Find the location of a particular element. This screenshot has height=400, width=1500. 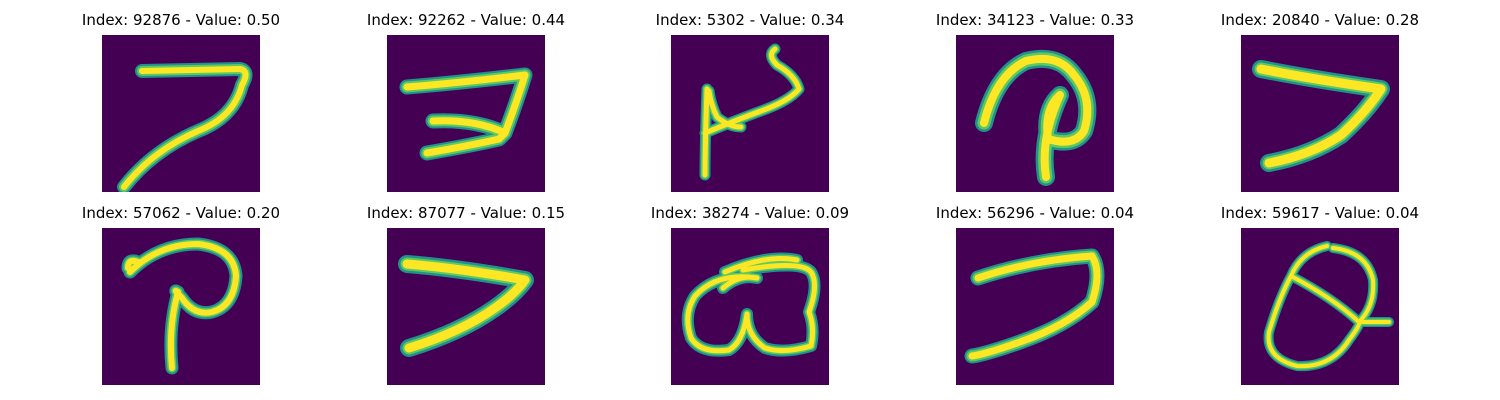

panel-6: Index: 57062 - Value: 0.20 is located at coordinates (181, 298).